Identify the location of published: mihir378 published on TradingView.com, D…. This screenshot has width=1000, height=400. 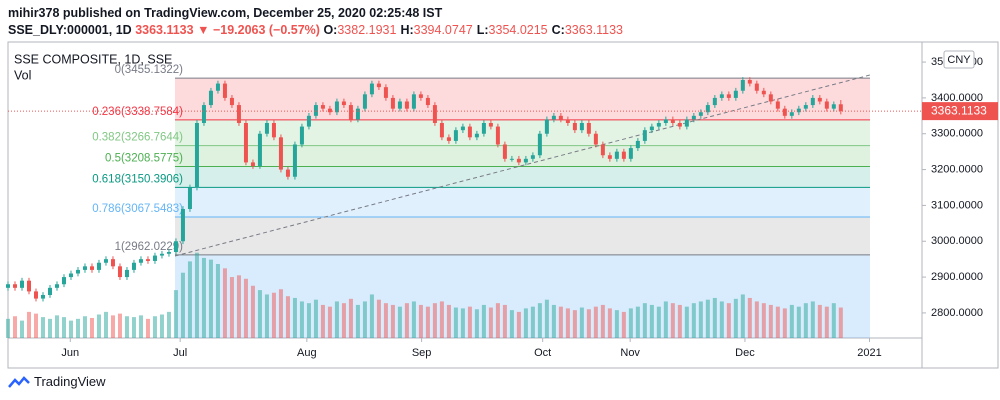
(225, 13).